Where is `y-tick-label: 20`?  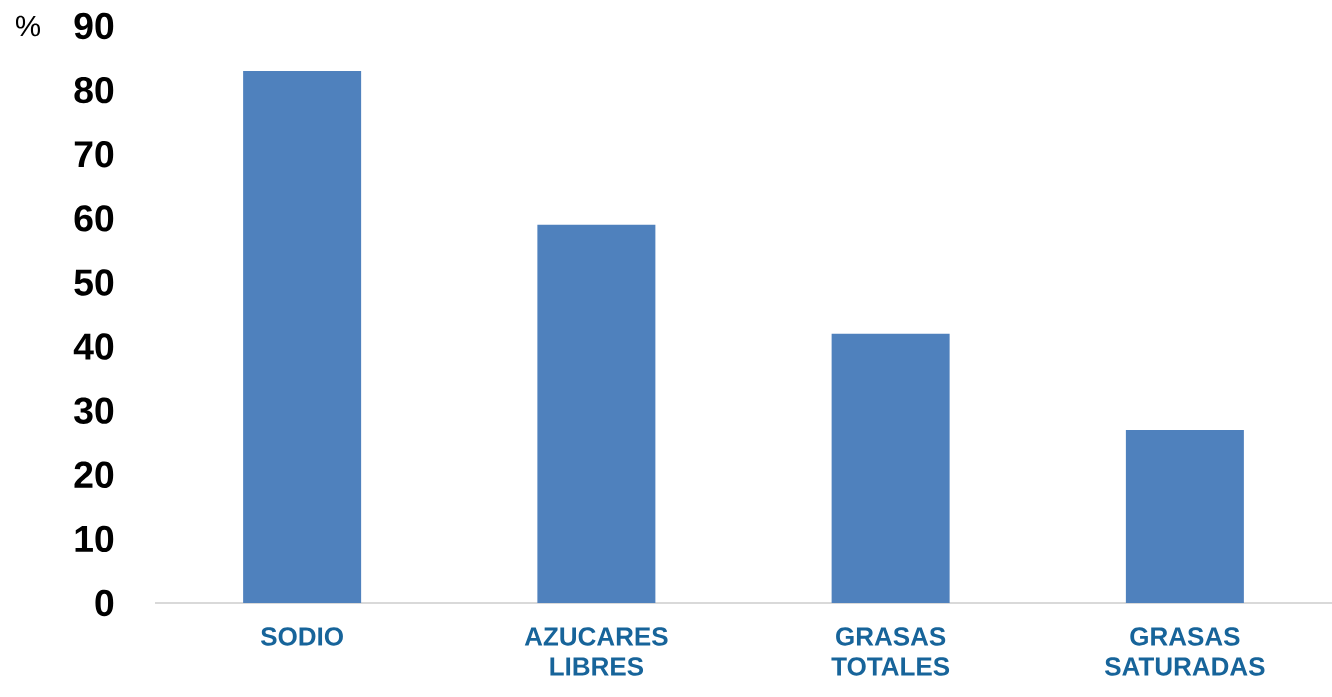 y-tick-label: 20 is located at coordinates (94, 474).